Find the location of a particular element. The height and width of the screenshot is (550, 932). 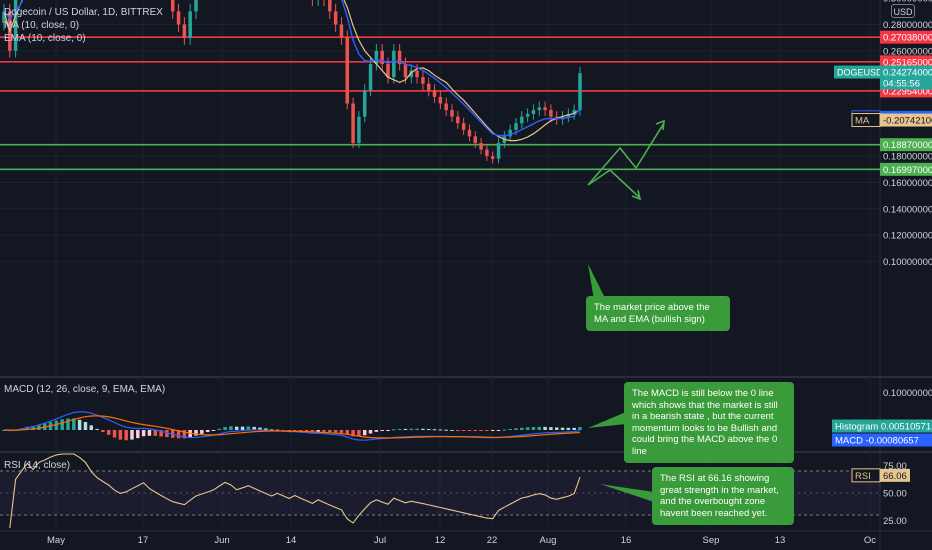

signal-line is located at coordinates (292, 427).